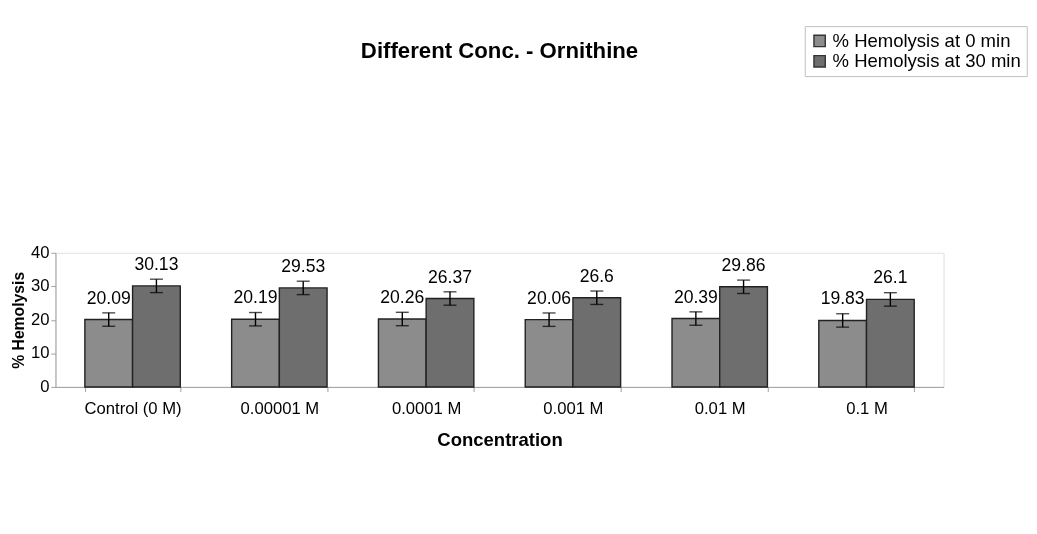 The width and height of the screenshot is (1037, 534). What do you see at coordinates (280, 409) in the screenshot?
I see `x-tick-label: 0.00001 M` at bounding box center [280, 409].